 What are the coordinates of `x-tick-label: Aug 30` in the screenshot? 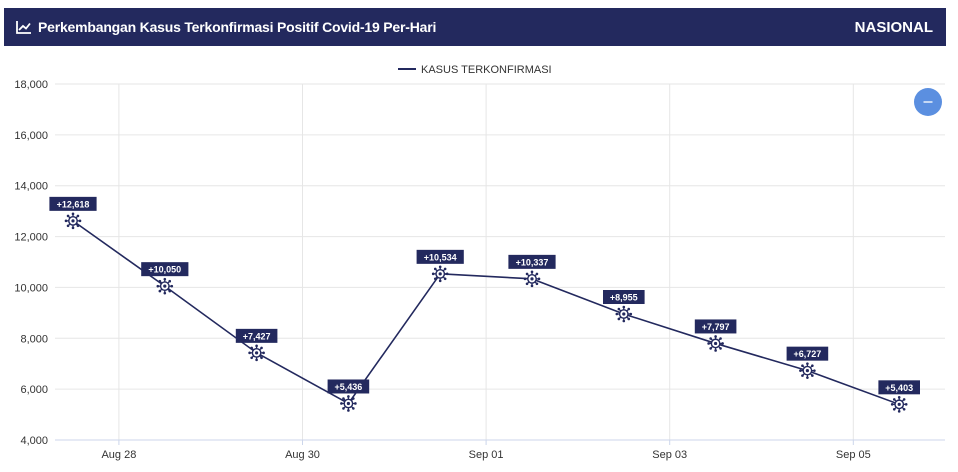 It's located at (302, 455).